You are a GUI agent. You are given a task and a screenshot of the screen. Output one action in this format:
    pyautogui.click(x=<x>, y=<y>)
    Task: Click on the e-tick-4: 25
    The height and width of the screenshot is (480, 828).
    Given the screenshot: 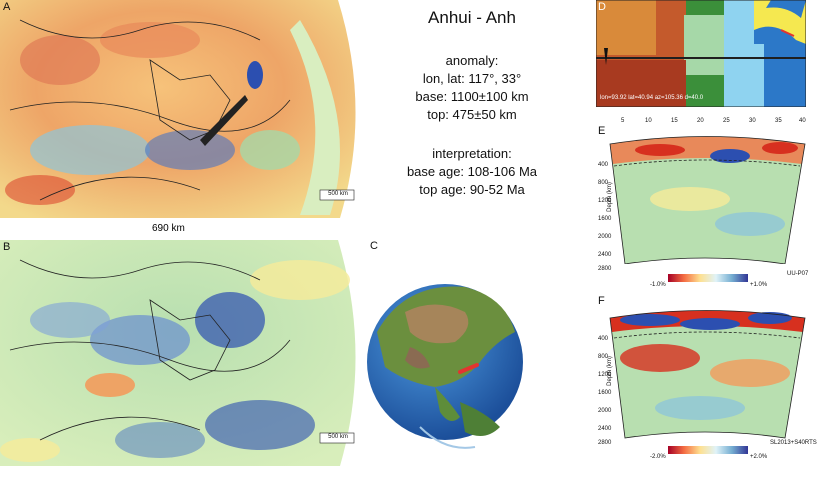 What is the action you would take?
    pyautogui.click(x=726, y=121)
    